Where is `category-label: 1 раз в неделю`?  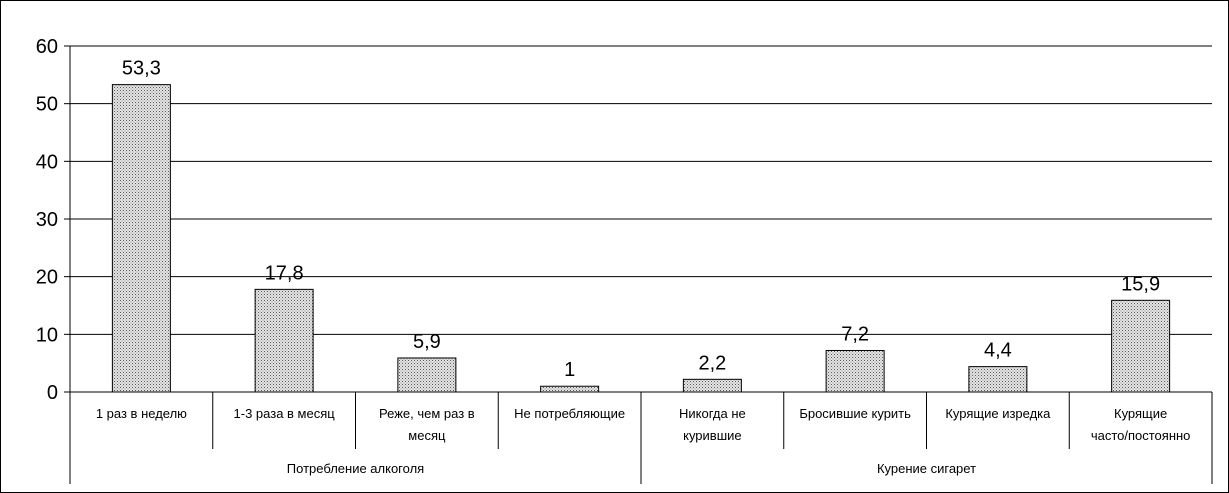
category-label: 1 раз в неделю is located at coordinates (141, 413).